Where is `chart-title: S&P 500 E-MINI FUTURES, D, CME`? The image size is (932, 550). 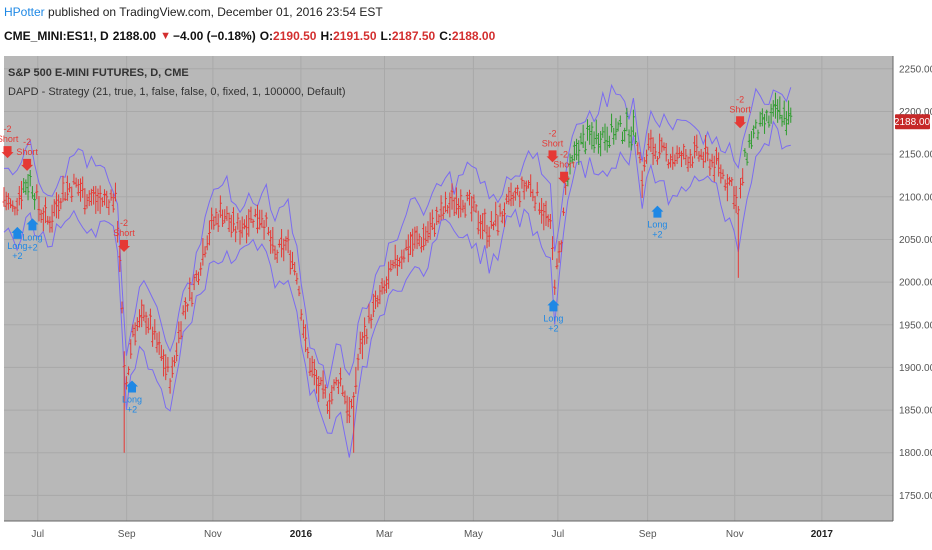 chart-title: S&P 500 E-MINI FUTURES, D, CME is located at coordinates (98, 73).